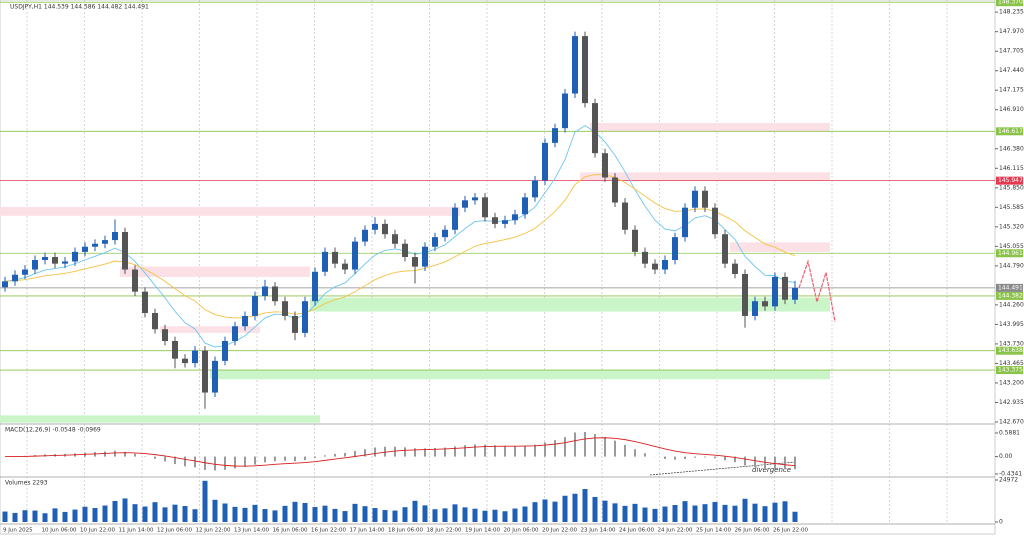  I want to click on x-tick-label: 9 Jun 2025, so click(18, 531).